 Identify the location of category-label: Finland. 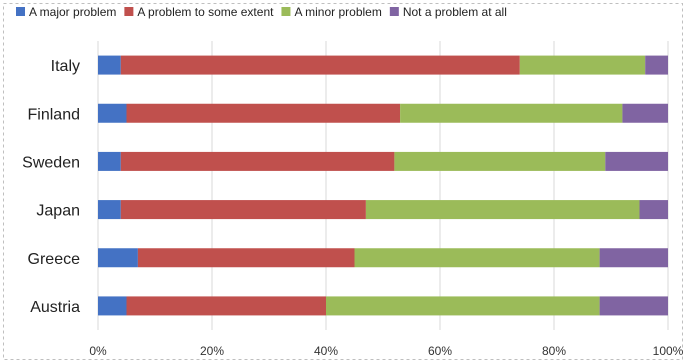
(54, 114).